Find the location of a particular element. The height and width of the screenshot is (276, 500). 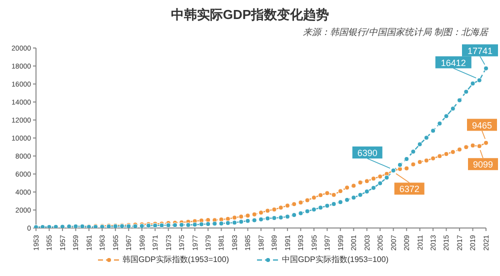

source-note: 来源：韩国银行/中国国家统计局 制图：北海居 is located at coordinates (395, 32).